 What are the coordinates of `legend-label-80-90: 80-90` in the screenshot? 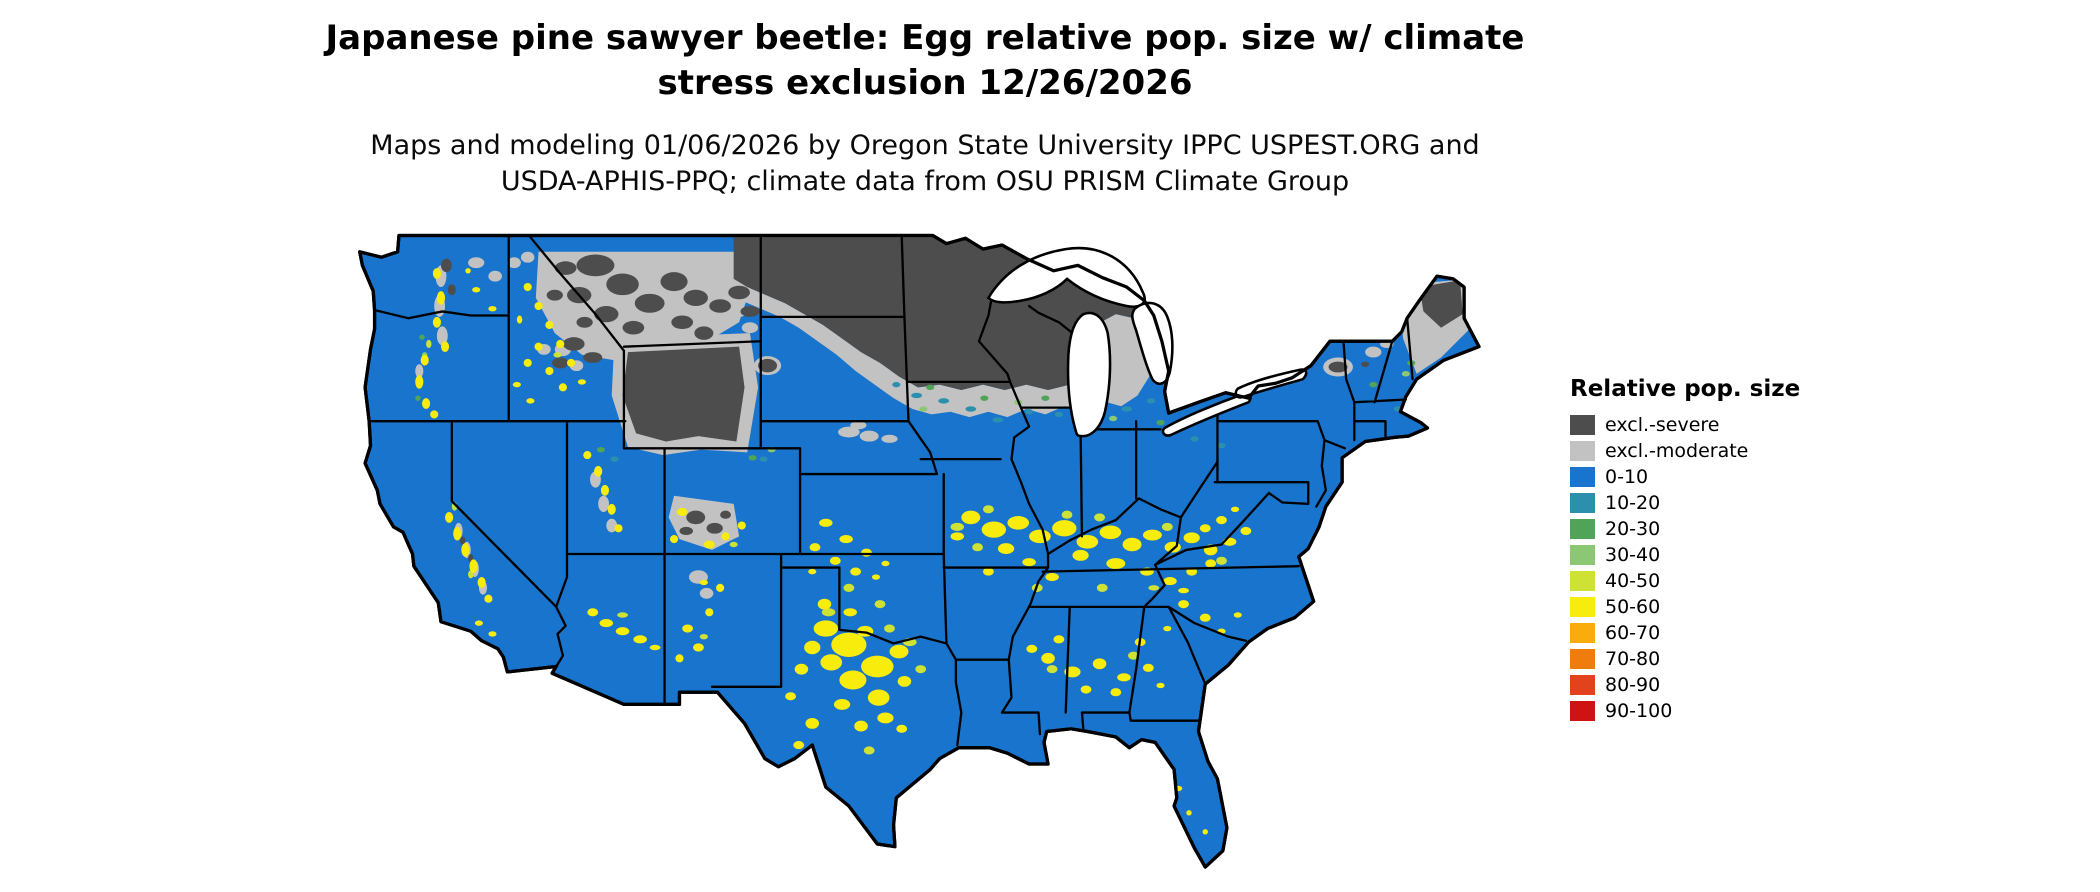 It's located at (1633, 685).